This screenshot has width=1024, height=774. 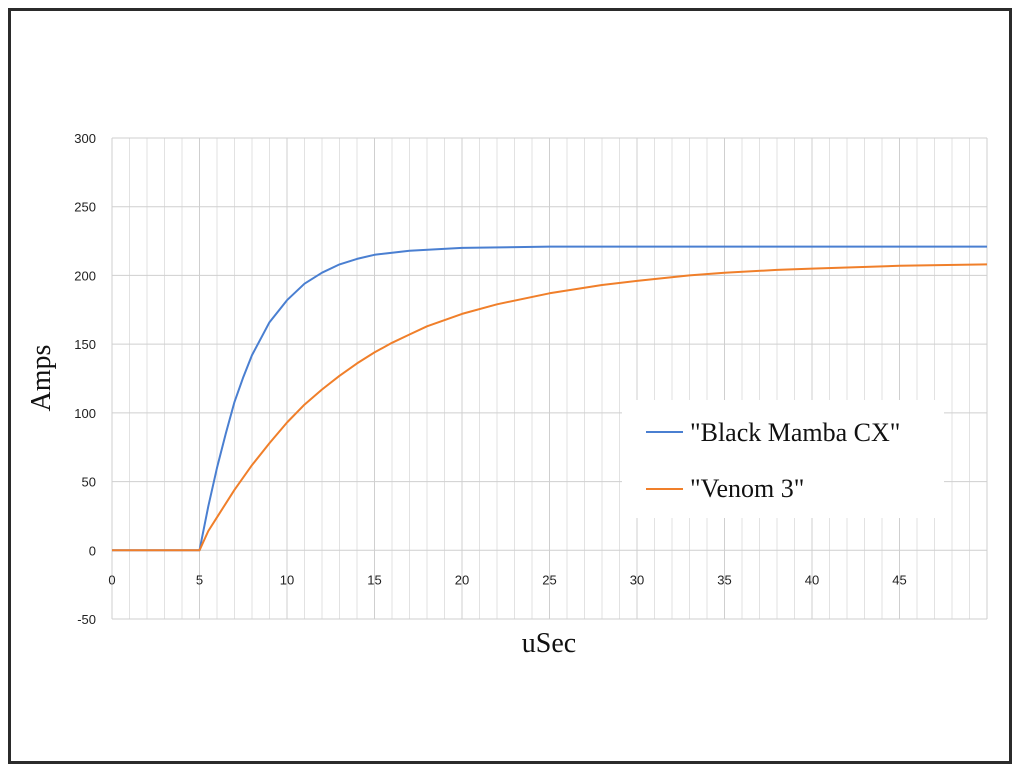 I want to click on x-tick-label: 40, so click(x=812, y=579).